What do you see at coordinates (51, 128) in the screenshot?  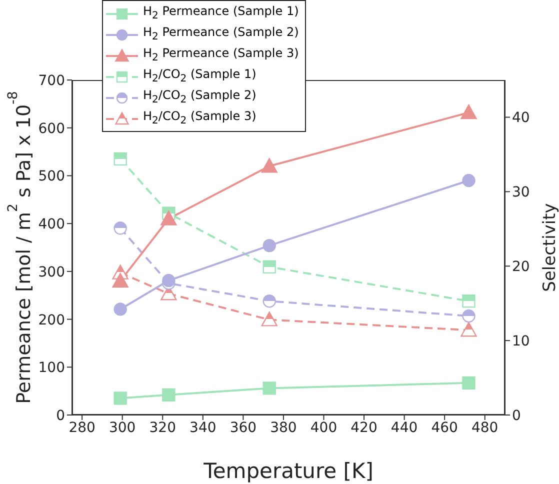 I see `y-tick-label: 600` at bounding box center [51, 128].